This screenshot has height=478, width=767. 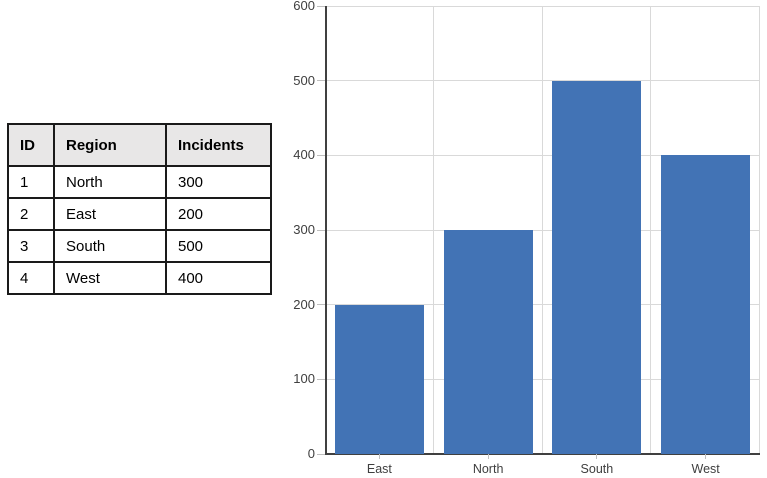 What do you see at coordinates (379, 469) in the screenshot?
I see `x-axis-label-east: East` at bounding box center [379, 469].